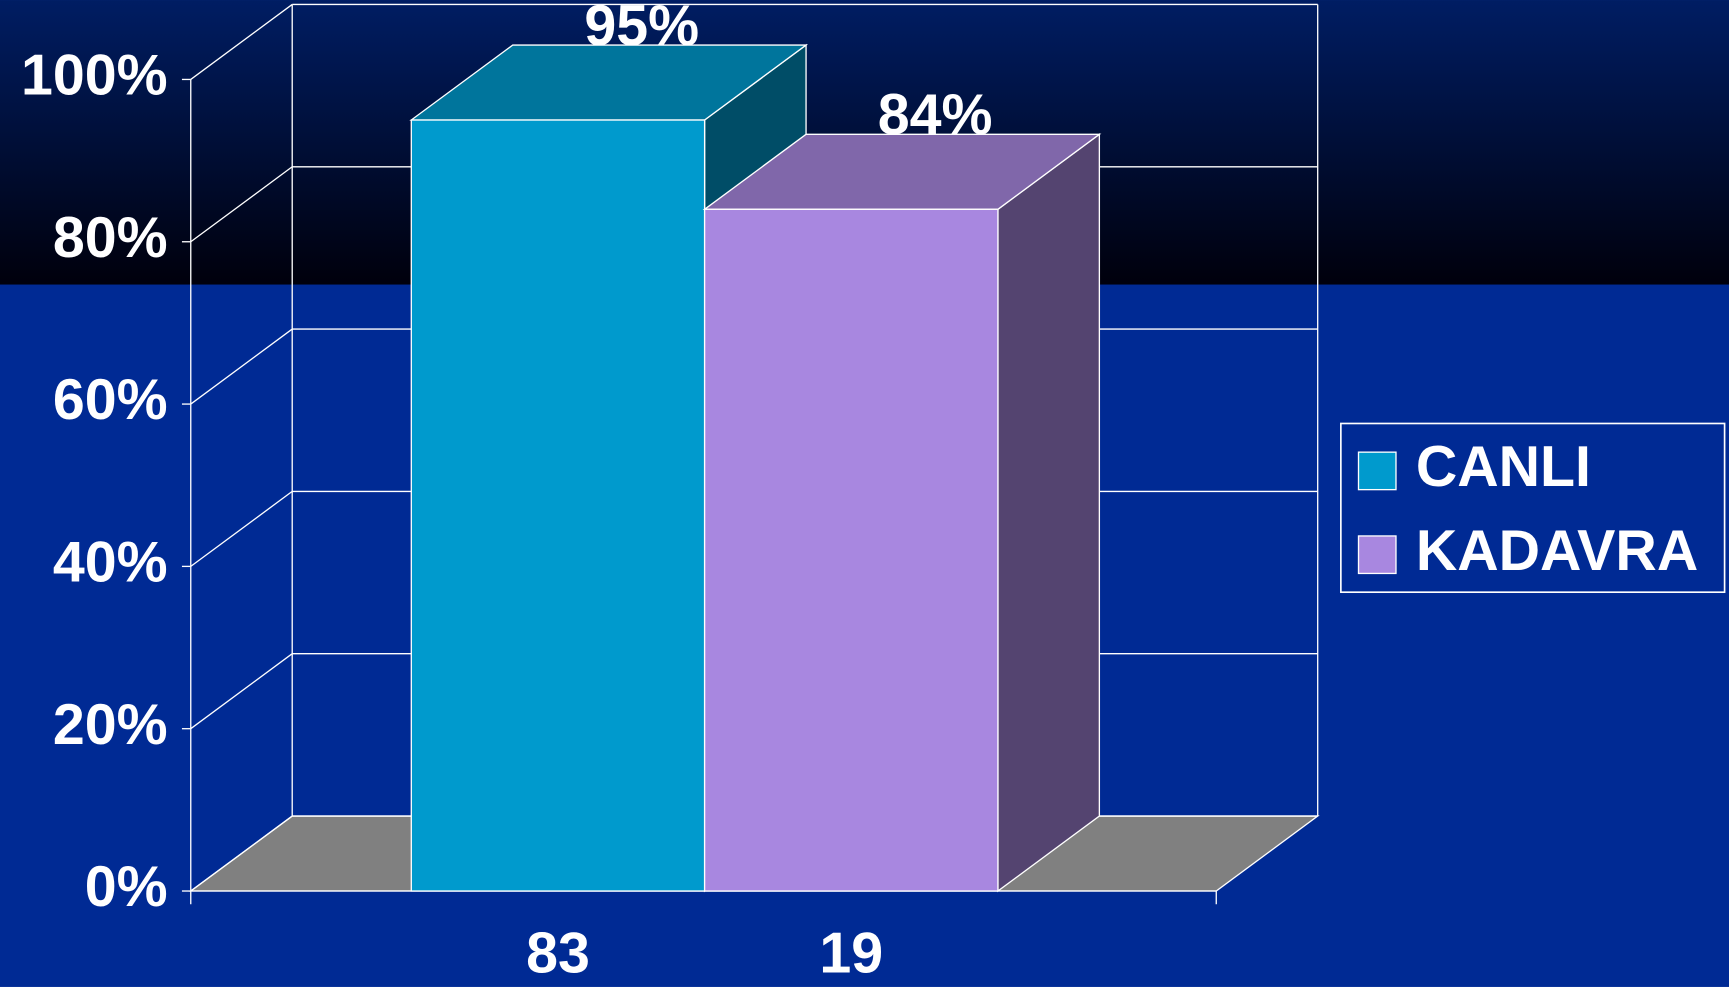 This screenshot has width=1729, height=987. What do you see at coordinates (94, 76) in the screenshot?
I see `y-tick-label: 100%` at bounding box center [94, 76].